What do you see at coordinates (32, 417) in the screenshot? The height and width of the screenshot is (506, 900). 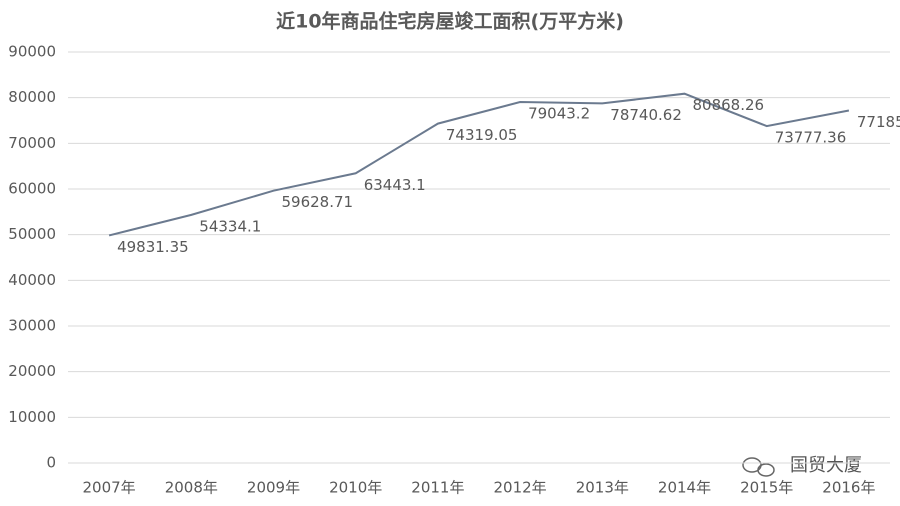 I see `y-tick-label: 10000` at bounding box center [32, 417].